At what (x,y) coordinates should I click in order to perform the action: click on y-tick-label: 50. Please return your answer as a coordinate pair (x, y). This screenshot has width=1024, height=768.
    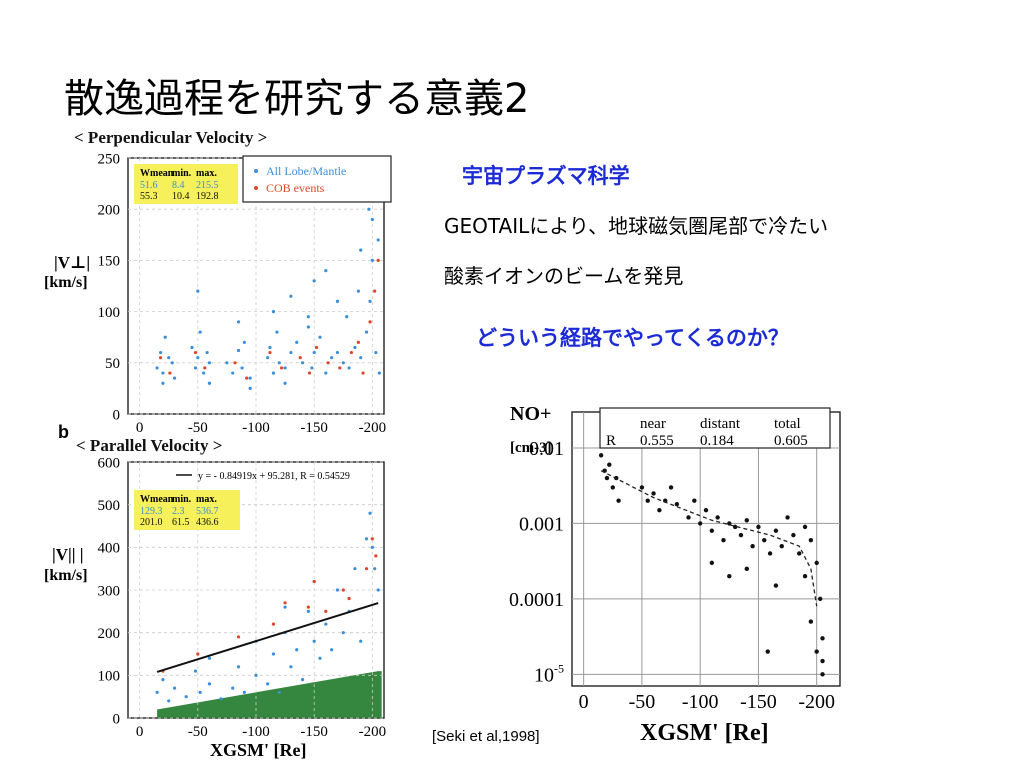
    Looking at the image, I should click on (112, 364).